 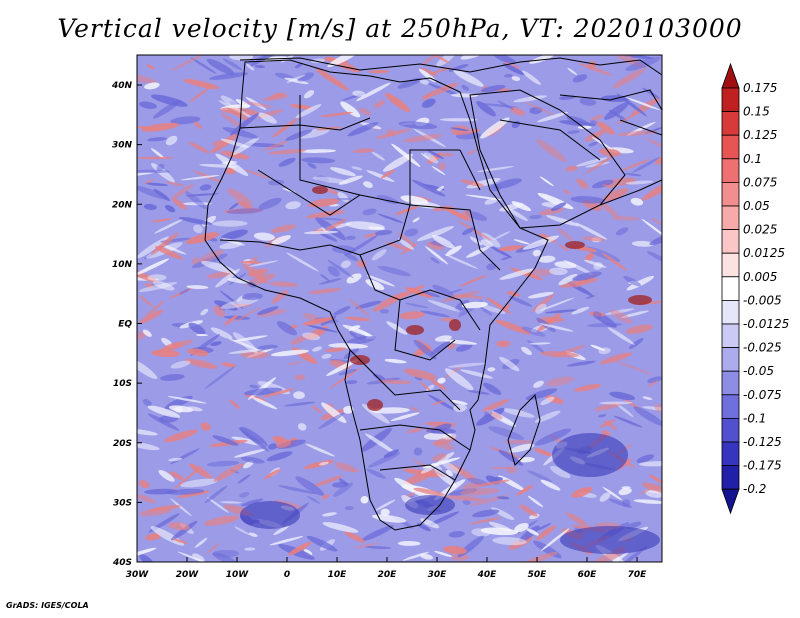 What do you see at coordinates (122, 146) in the screenshot?
I see `latitude-label: 30N` at bounding box center [122, 146].